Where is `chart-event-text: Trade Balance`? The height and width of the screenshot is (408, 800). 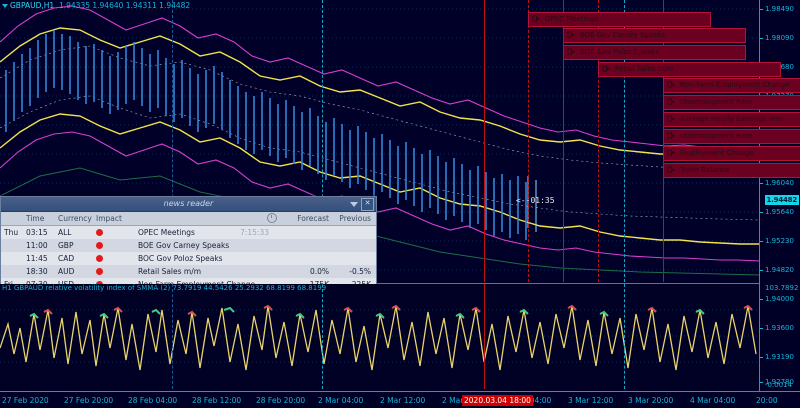 chart-event-text: Trade Balance is located at coordinates (705, 170).